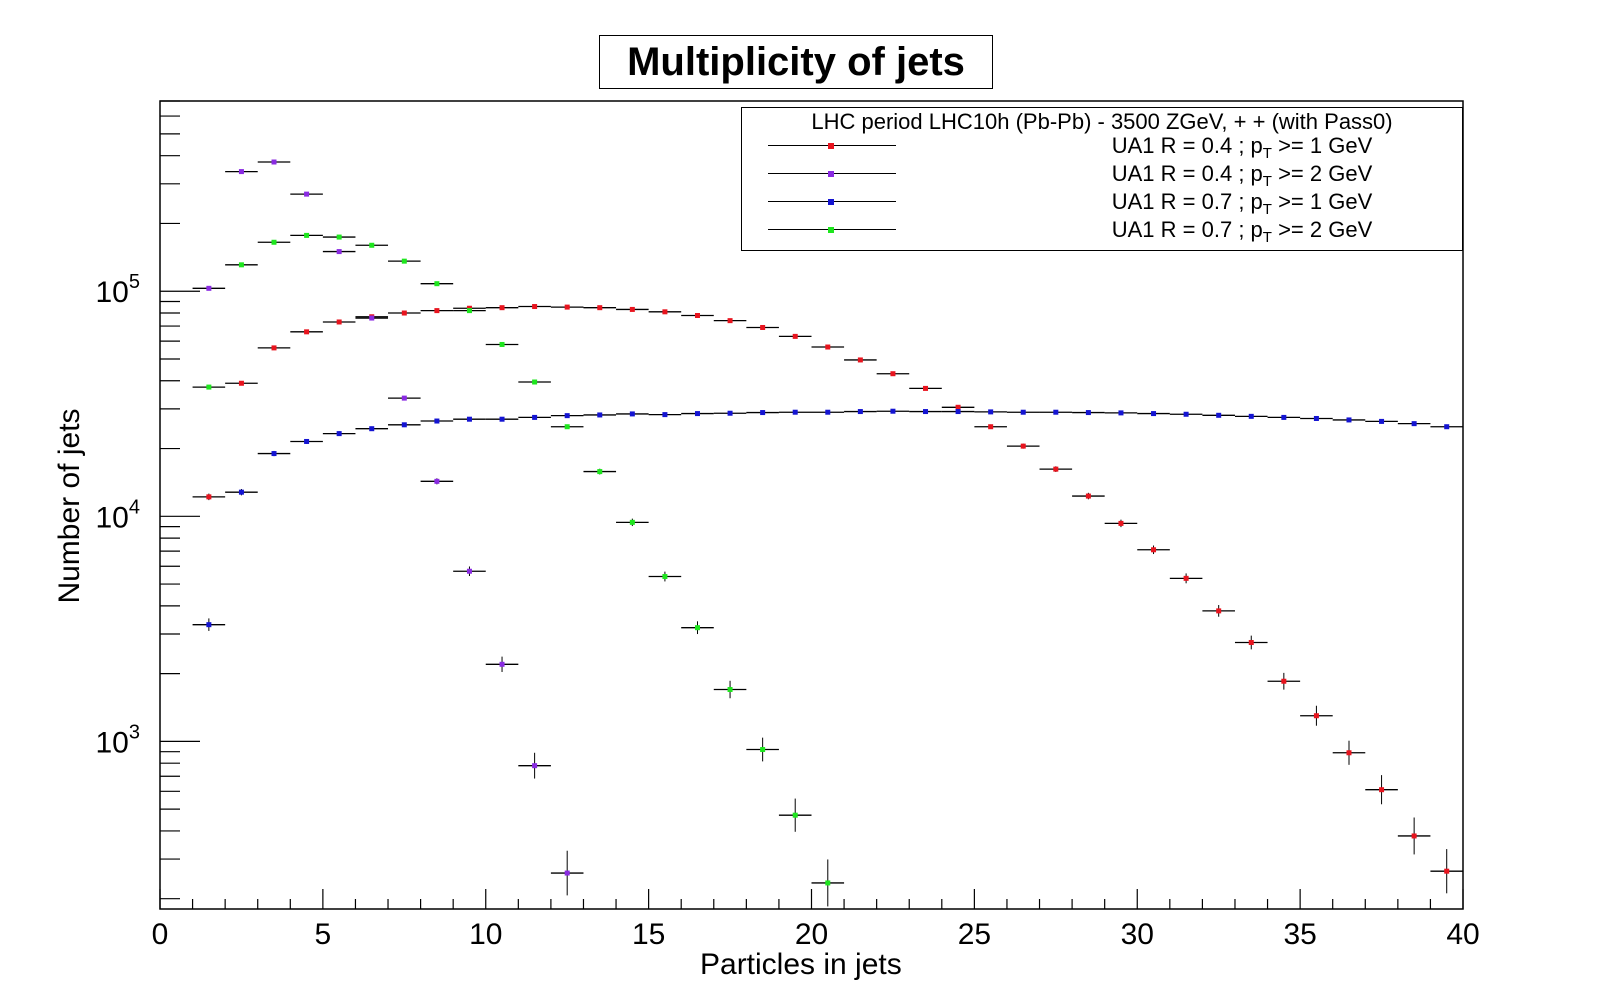  I want to click on legend-entry: UA1 R = 0.7 ; pT >= 2 GeV, so click(1102, 231).